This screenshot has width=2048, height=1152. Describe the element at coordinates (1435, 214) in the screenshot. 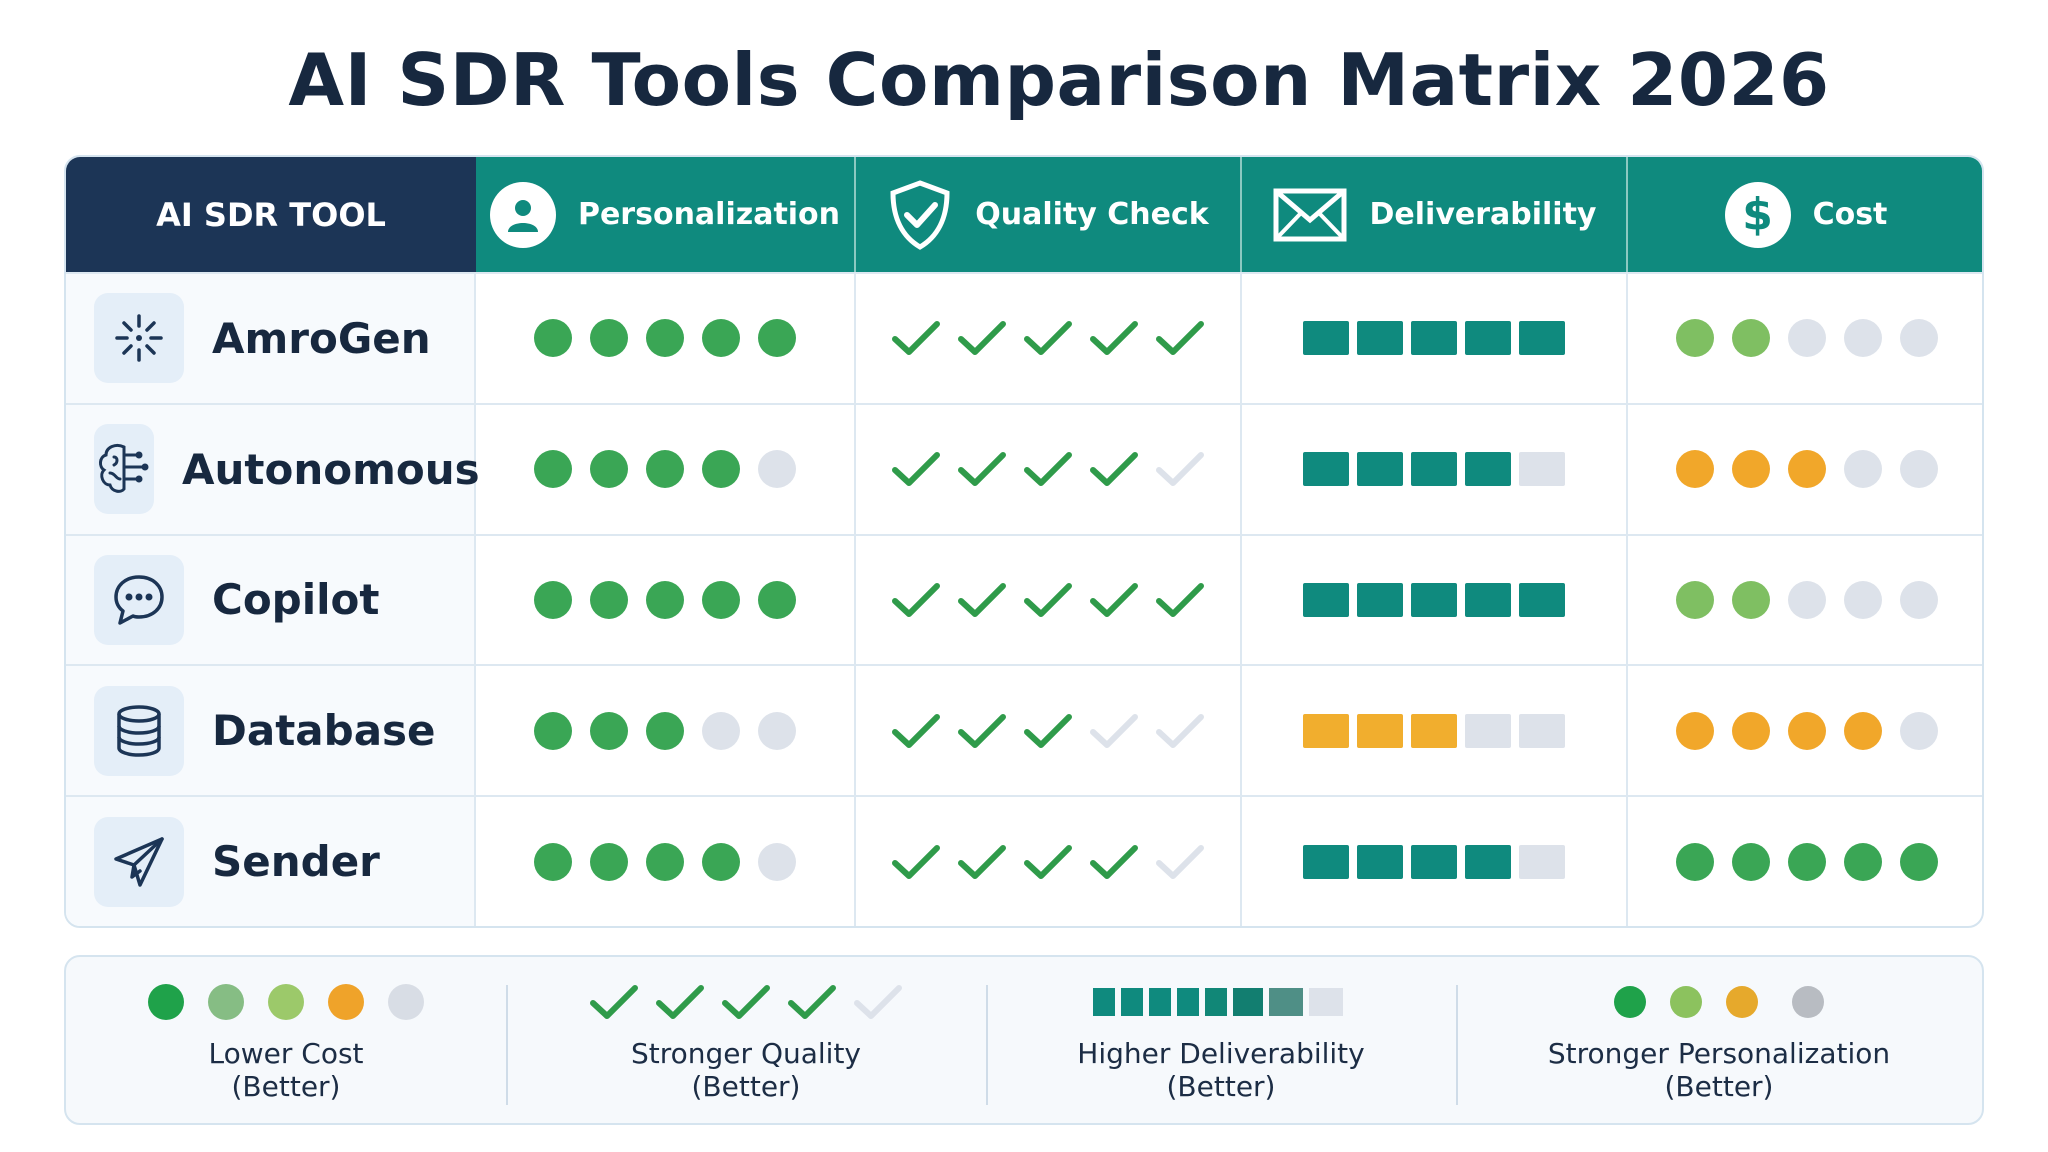

I see `header-deliverability: Deliverability` at that location.